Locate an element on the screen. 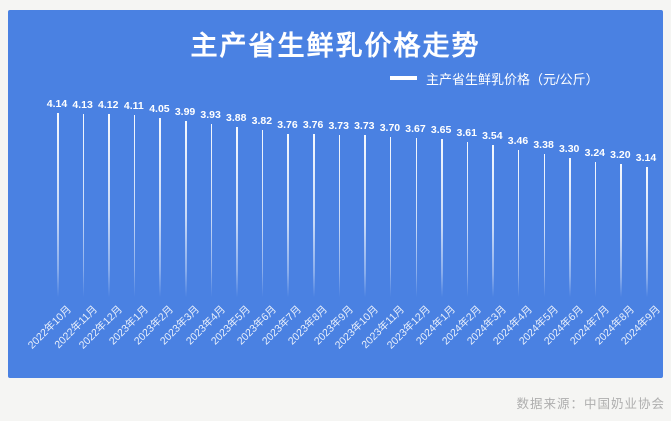  value-label: 3.88 is located at coordinates (236, 118).